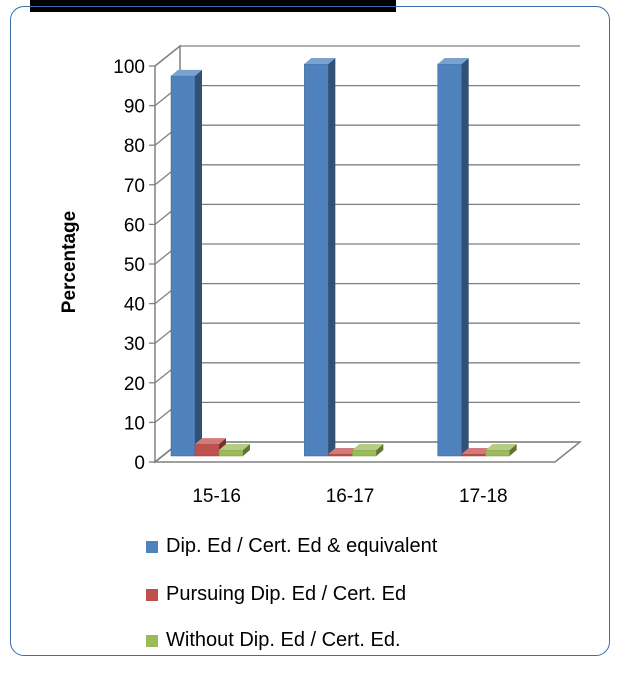 Image resolution: width=622 pixels, height=675 pixels. Describe the element at coordinates (283, 640) in the screenshot. I see `legend-label-3: Without Dip. Ed / Cert. Ed.` at that location.